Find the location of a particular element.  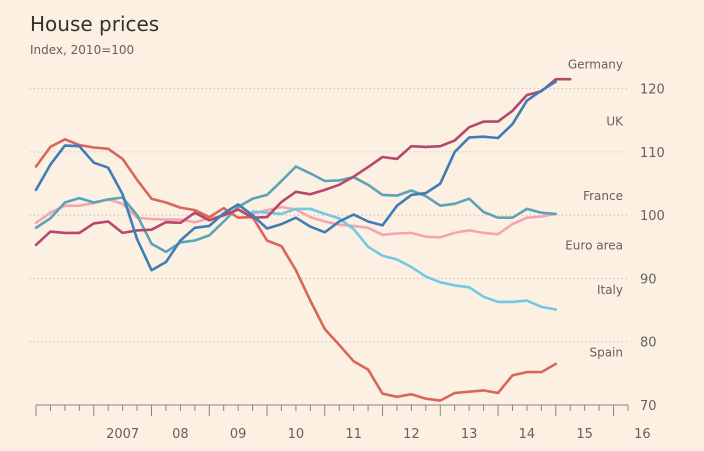

series-label-france: France is located at coordinates (603, 196).